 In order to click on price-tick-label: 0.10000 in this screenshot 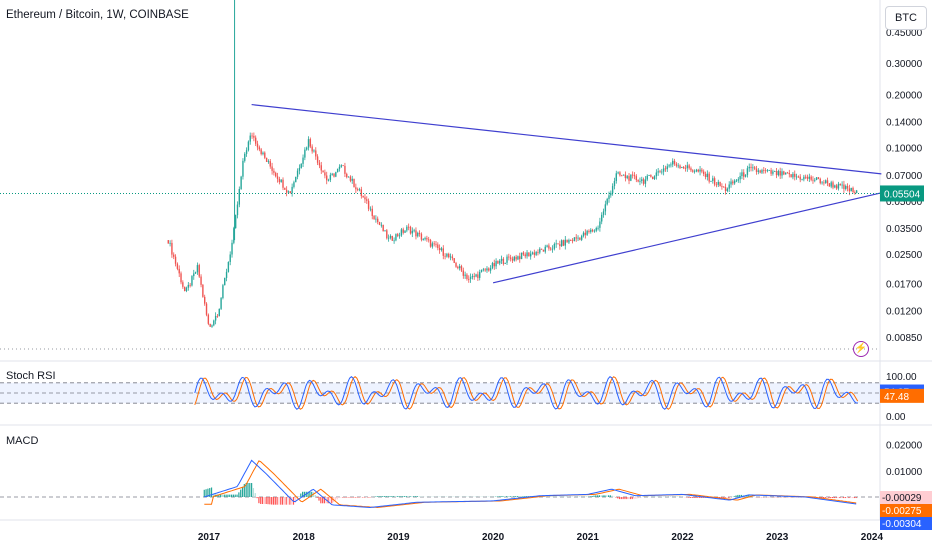, I will do `click(904, 149)`.